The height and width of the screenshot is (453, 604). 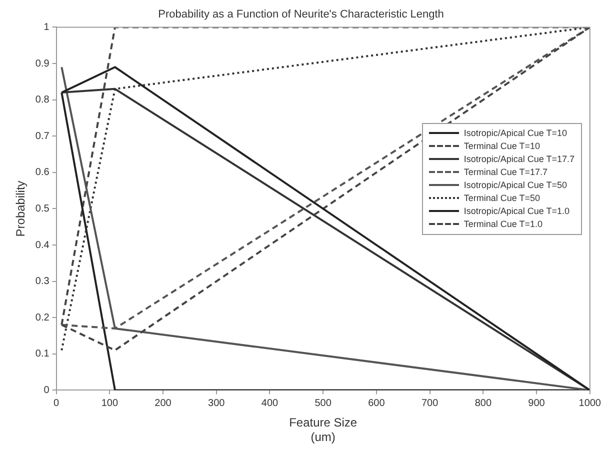 I want to click on x-tick-label: 100, so click(x=109, y=403).